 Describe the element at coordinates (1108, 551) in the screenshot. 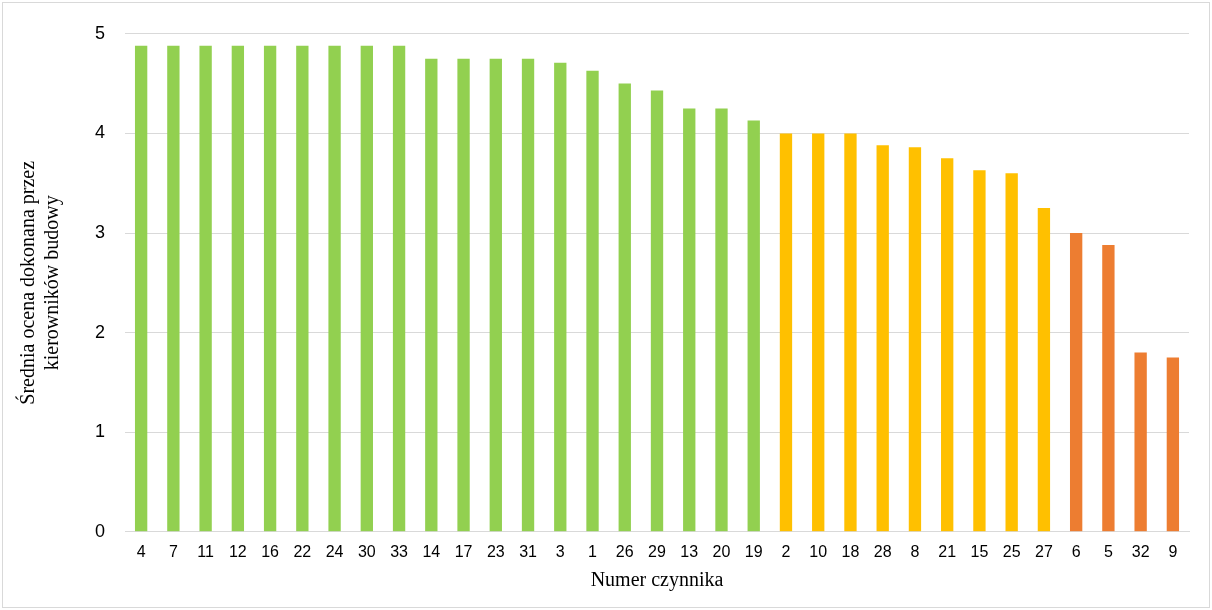

I see `x-tick-label: 5` at that location.